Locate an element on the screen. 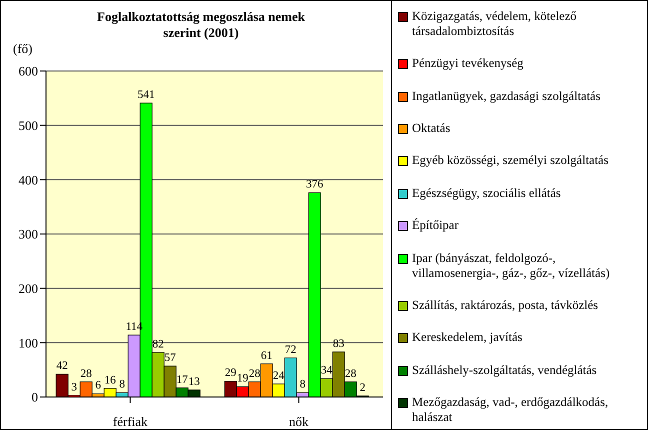 The width and height of the screenshot is (648, 430). legend-label: Ingatlanügyek, gazdasági szolgáltatás is located at coordinates (506, 96).